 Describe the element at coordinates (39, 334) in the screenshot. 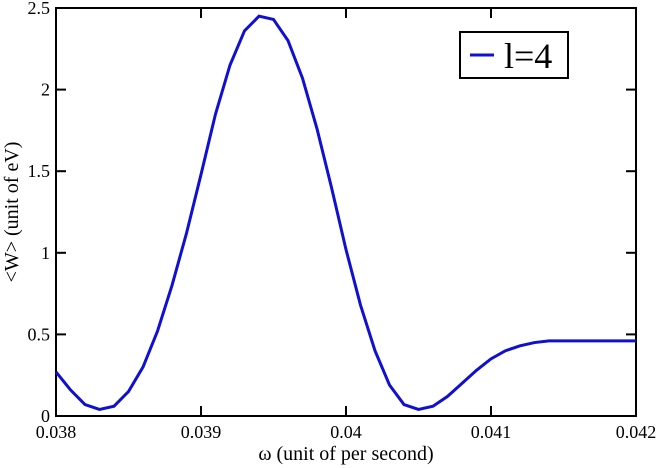

I see `y-tick-label: 0.5` at that location.